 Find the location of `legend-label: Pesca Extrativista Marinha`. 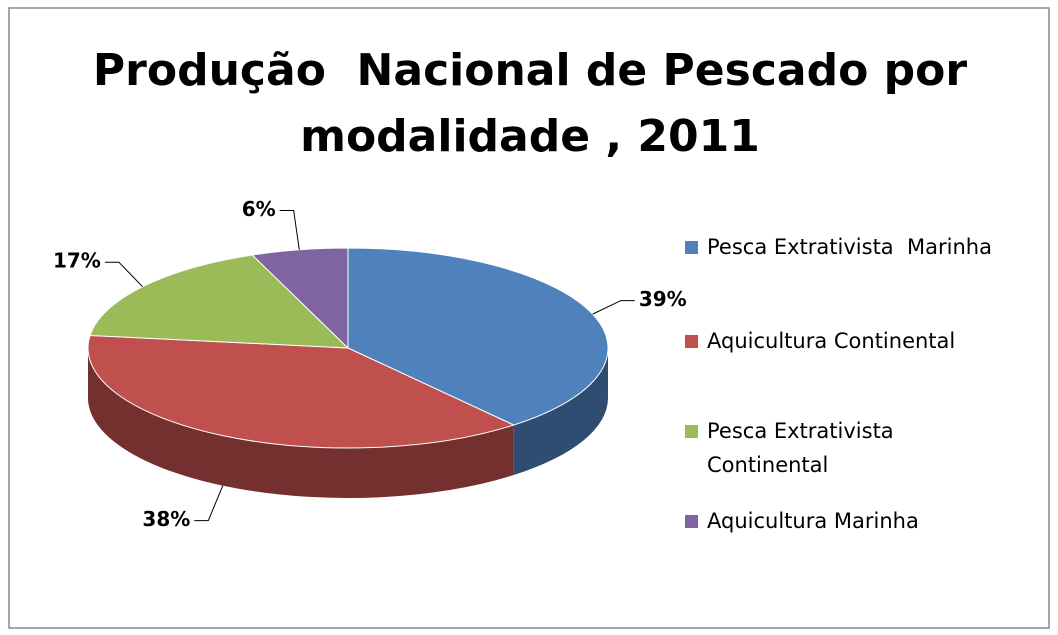

legend-label: Pesca Extrativista Marinha is located at coordinates (849, 247).